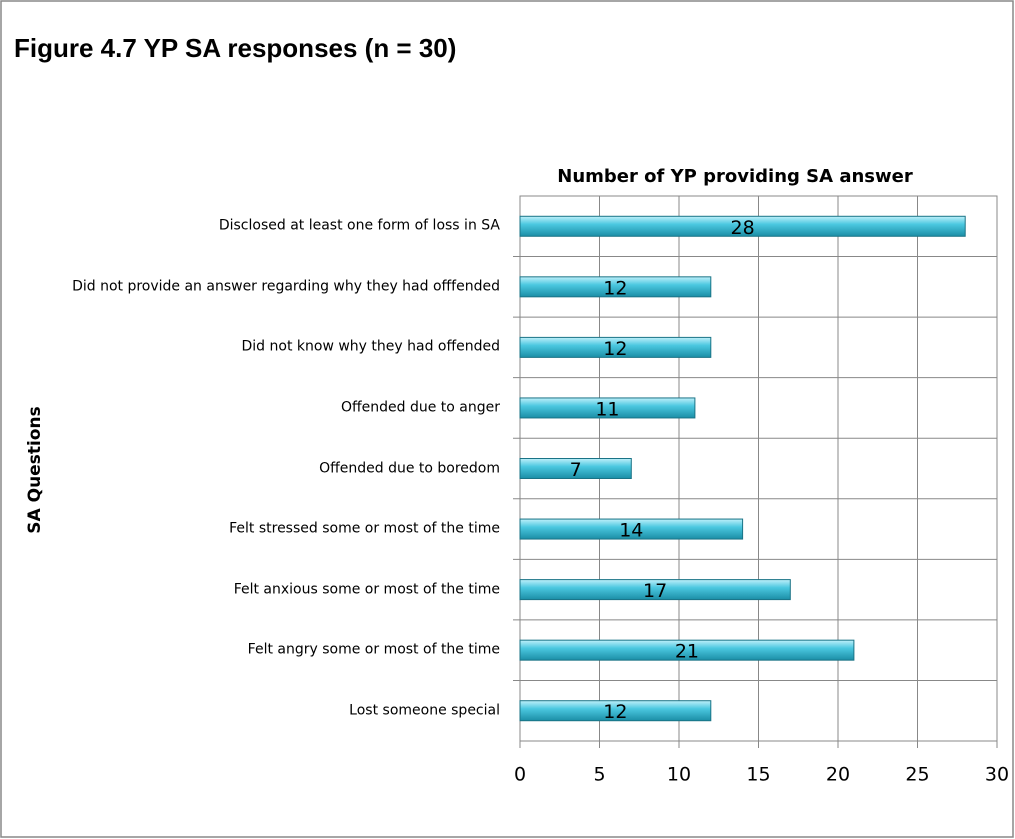 Image resolution: width=1015 pixels, height=839 pixels. What do you see at coordinates (409, 468) in the screenshot?
I see `category-label: Offended due to boredom` at bounding box center [409, 468].